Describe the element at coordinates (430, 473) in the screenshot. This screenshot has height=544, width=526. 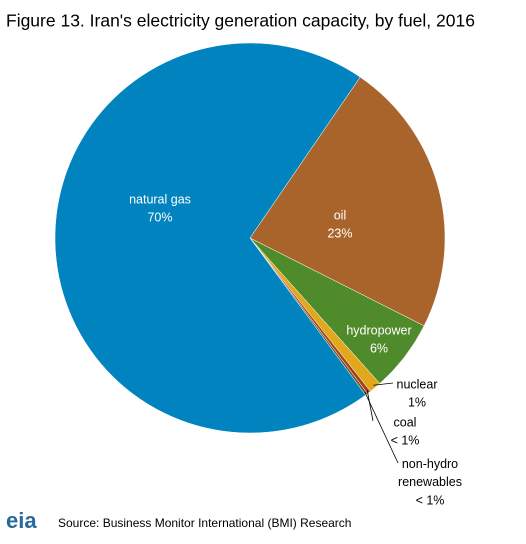
I see `slice-label: non-hydro renewables` at that location.